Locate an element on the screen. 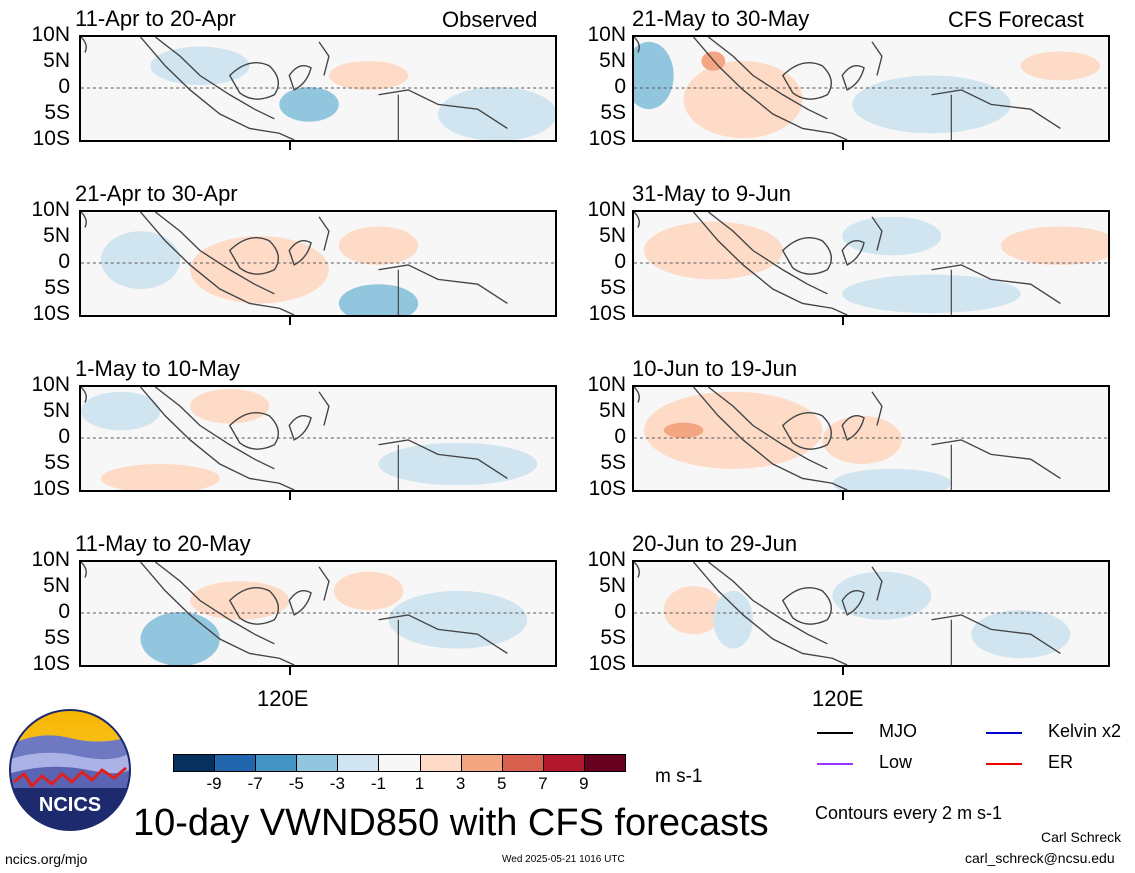 Image resolution: width=1135 pixels, height=873 pixels. colorbar-tick-label: -1 is located at coordinates (378, 783).